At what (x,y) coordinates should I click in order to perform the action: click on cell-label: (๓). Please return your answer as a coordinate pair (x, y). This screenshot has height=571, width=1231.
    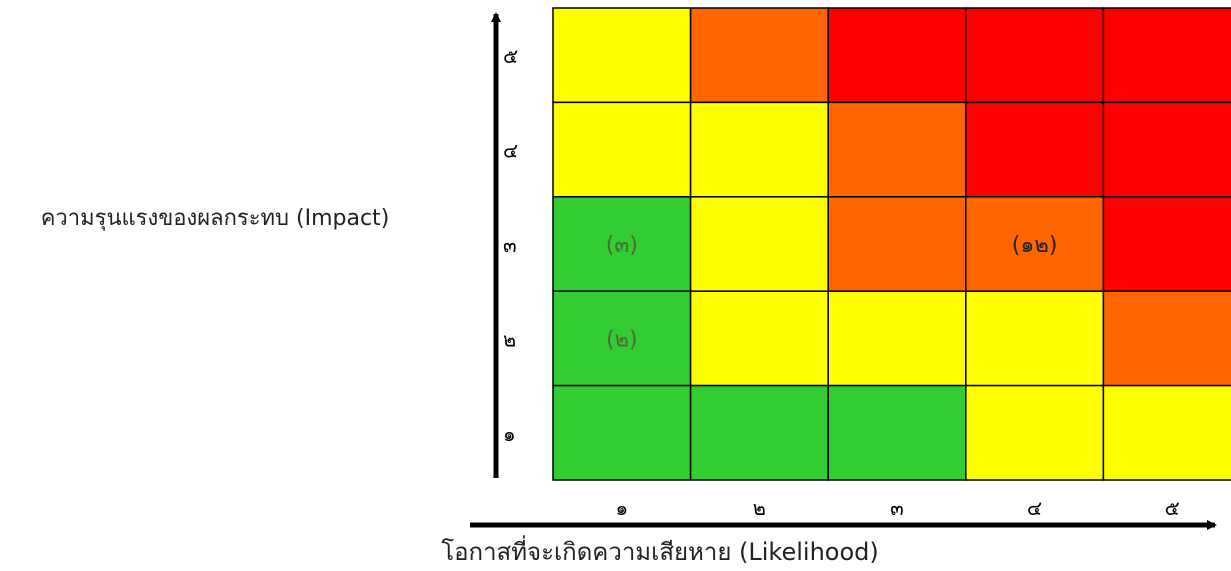
    Looking at the image, I should click on (622, 245).